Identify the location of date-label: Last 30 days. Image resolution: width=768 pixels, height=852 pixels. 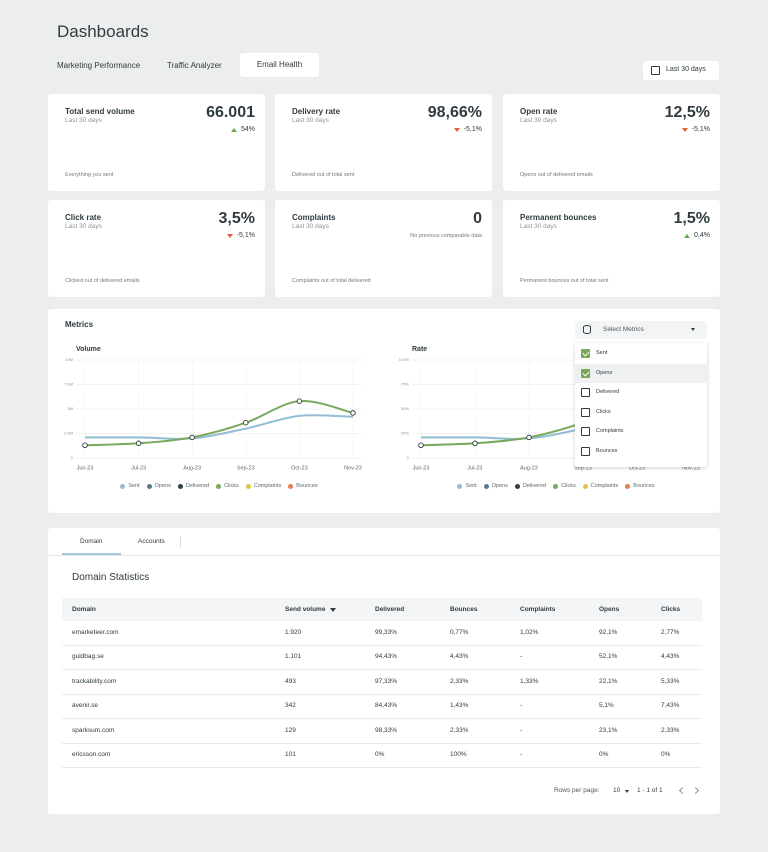
(686, 69).